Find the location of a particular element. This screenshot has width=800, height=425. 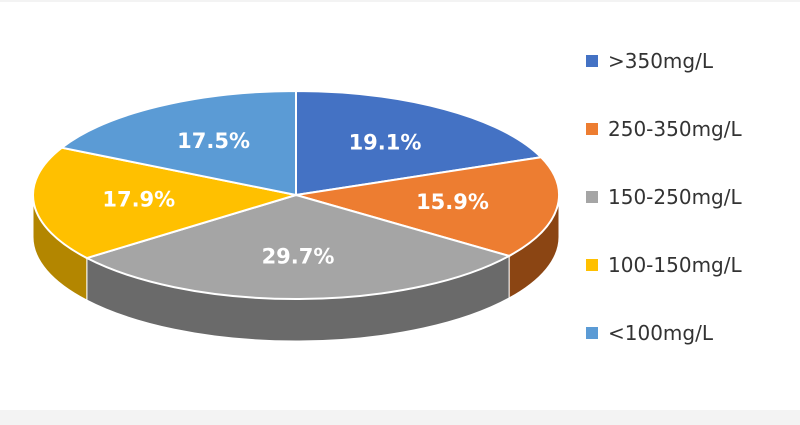

legend-item-100-150mg-l: 100-150mg/L is located at coordinates (691, 265).